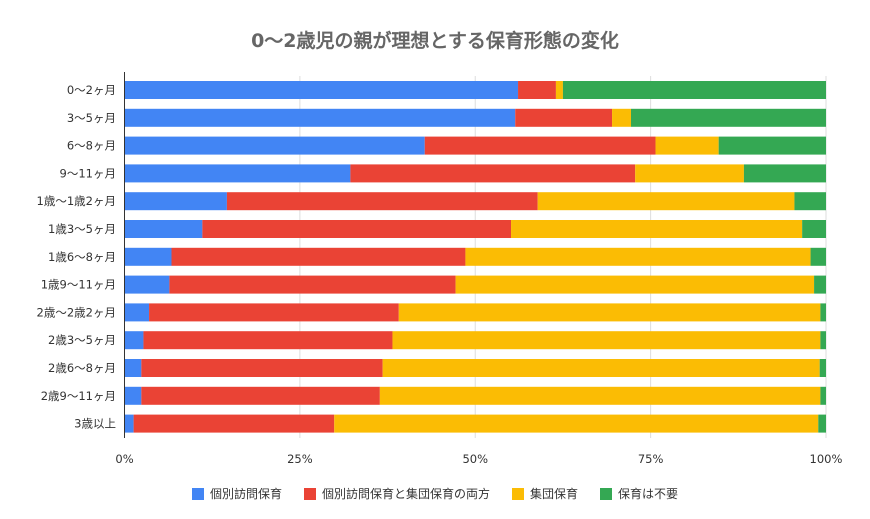 This screenshot has width=870, height=519. Describe the element at coordinates (435, 41) in the screenshot. I see `chart-title: 0〜2歳児の親が理想とする保育形態の変化` at that location.